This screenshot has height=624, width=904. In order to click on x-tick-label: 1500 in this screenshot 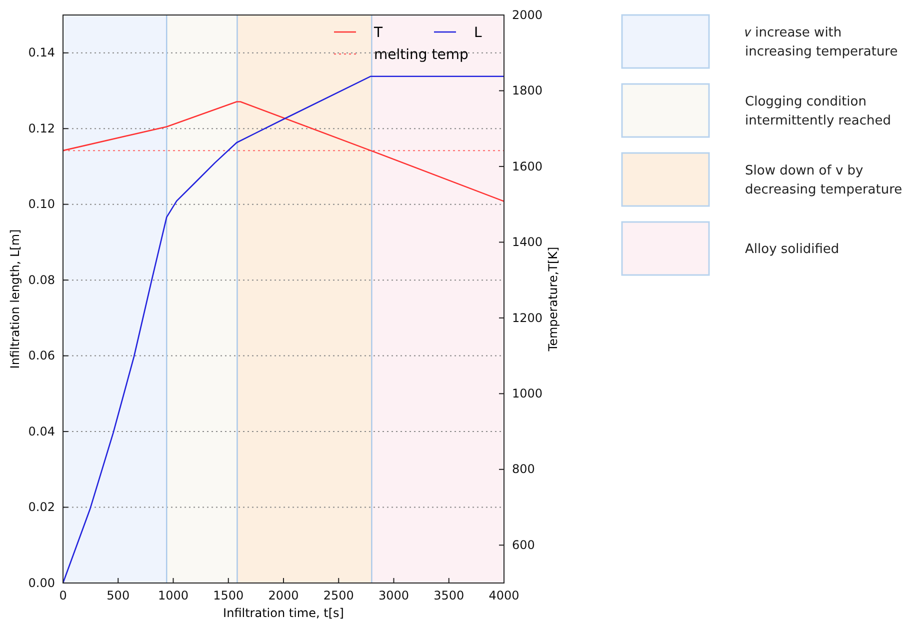, I will do `click(228, 595)`.